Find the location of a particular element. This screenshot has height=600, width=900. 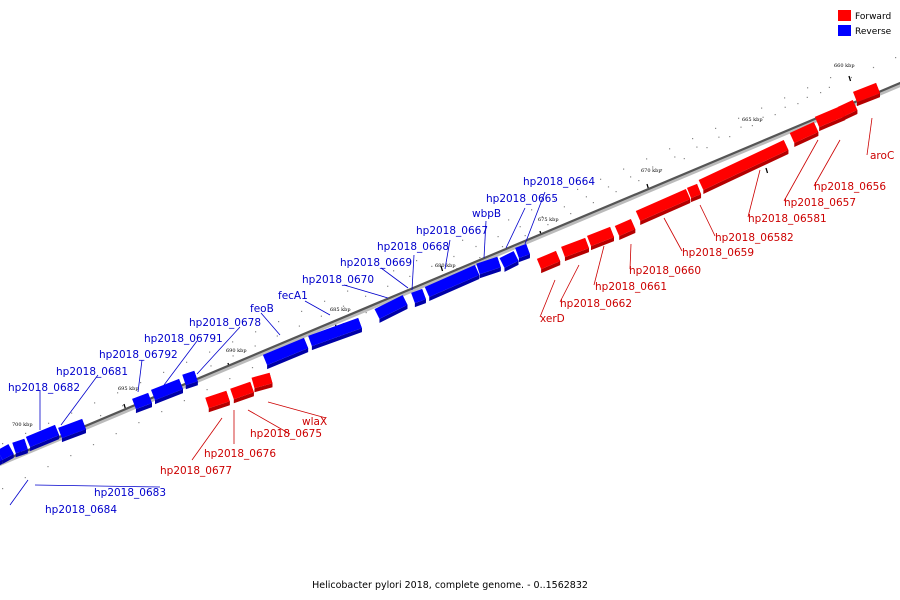

tick-label: 660 kbp is located at coordinates (844, 66).